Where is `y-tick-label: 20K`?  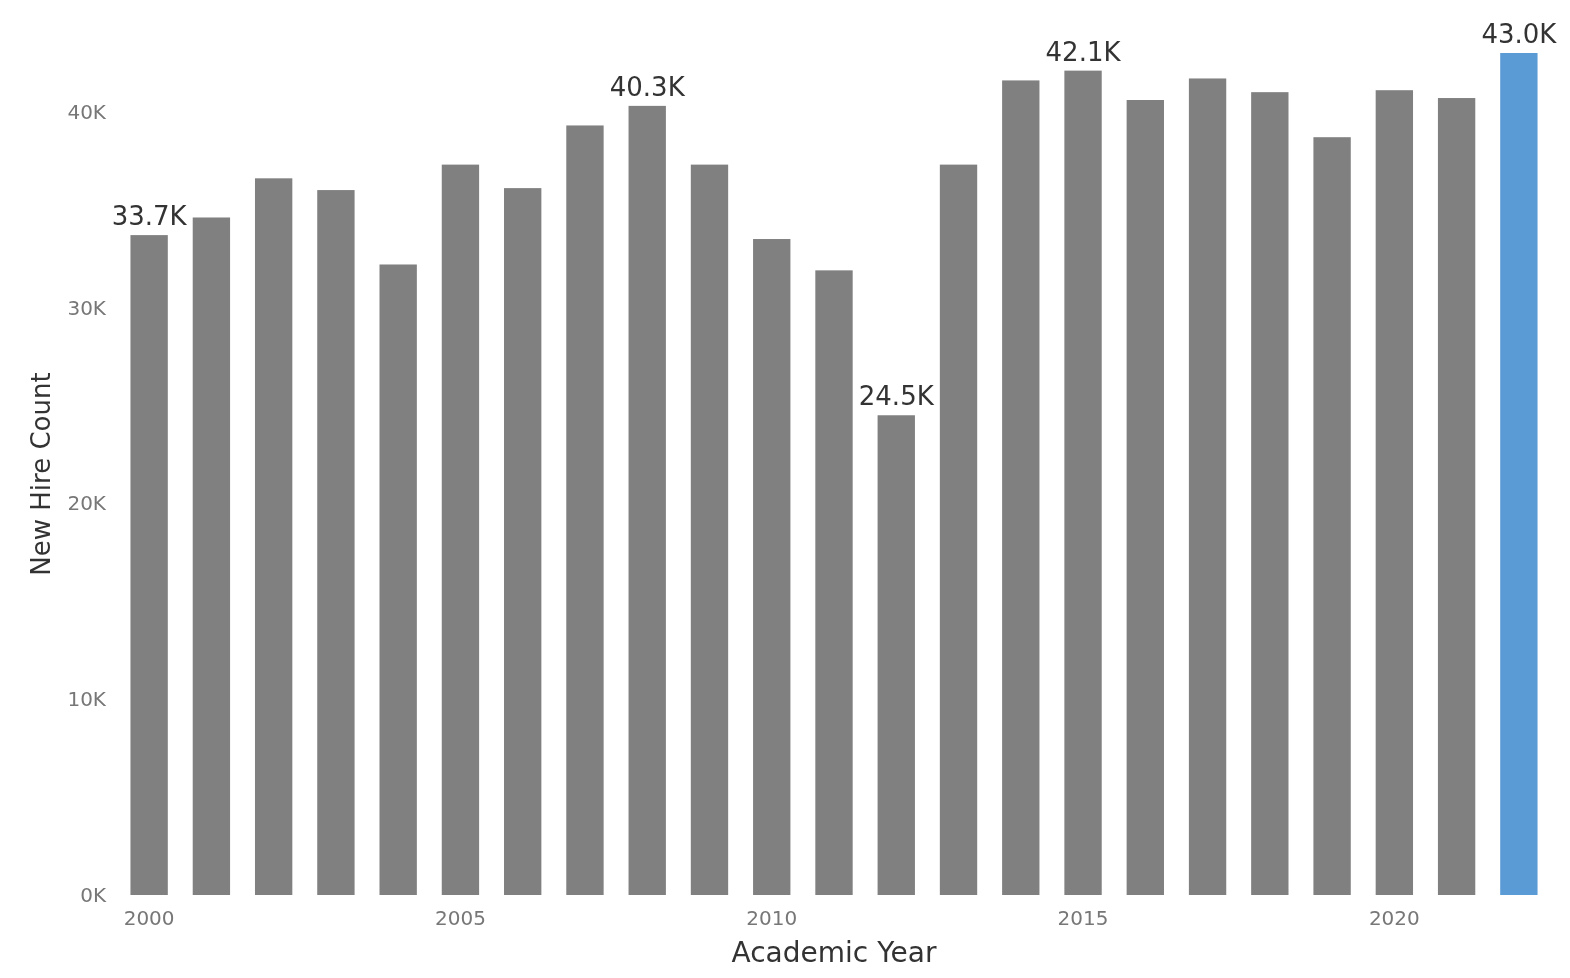 y-tick-label: 20K is located at coordinates (87, 503).